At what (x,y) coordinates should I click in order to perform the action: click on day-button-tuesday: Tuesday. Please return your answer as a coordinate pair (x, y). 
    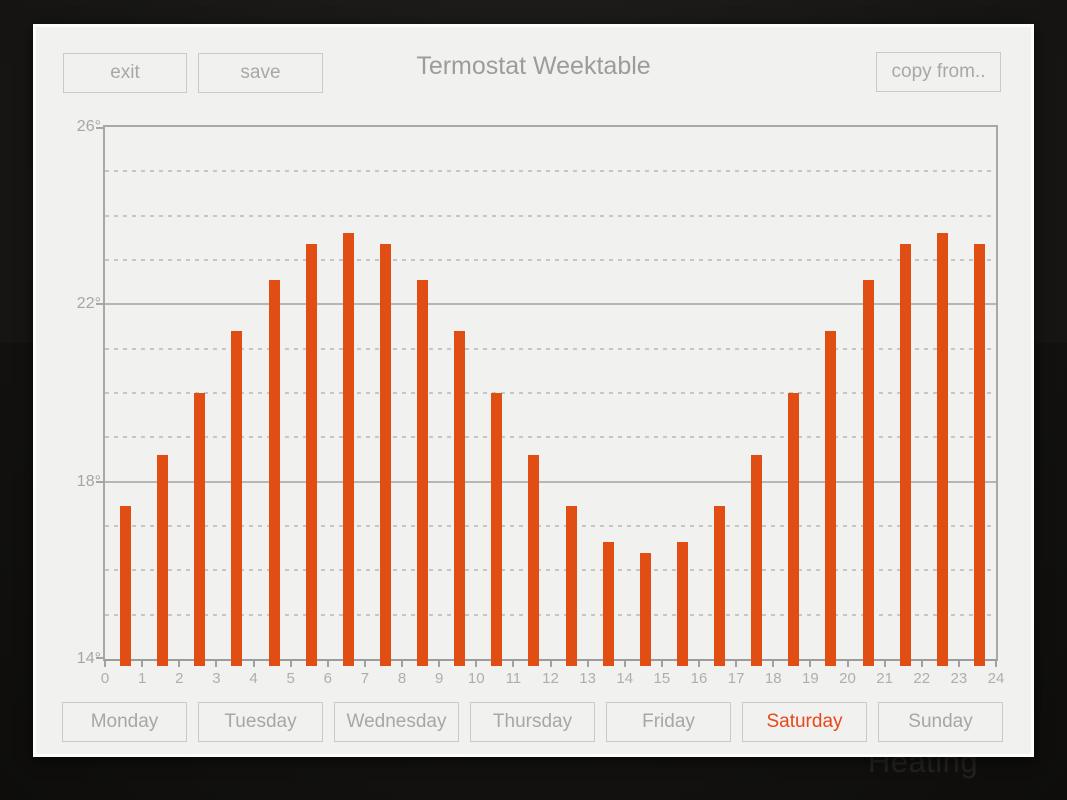
    Looking at the image, I should click on (260, 722).